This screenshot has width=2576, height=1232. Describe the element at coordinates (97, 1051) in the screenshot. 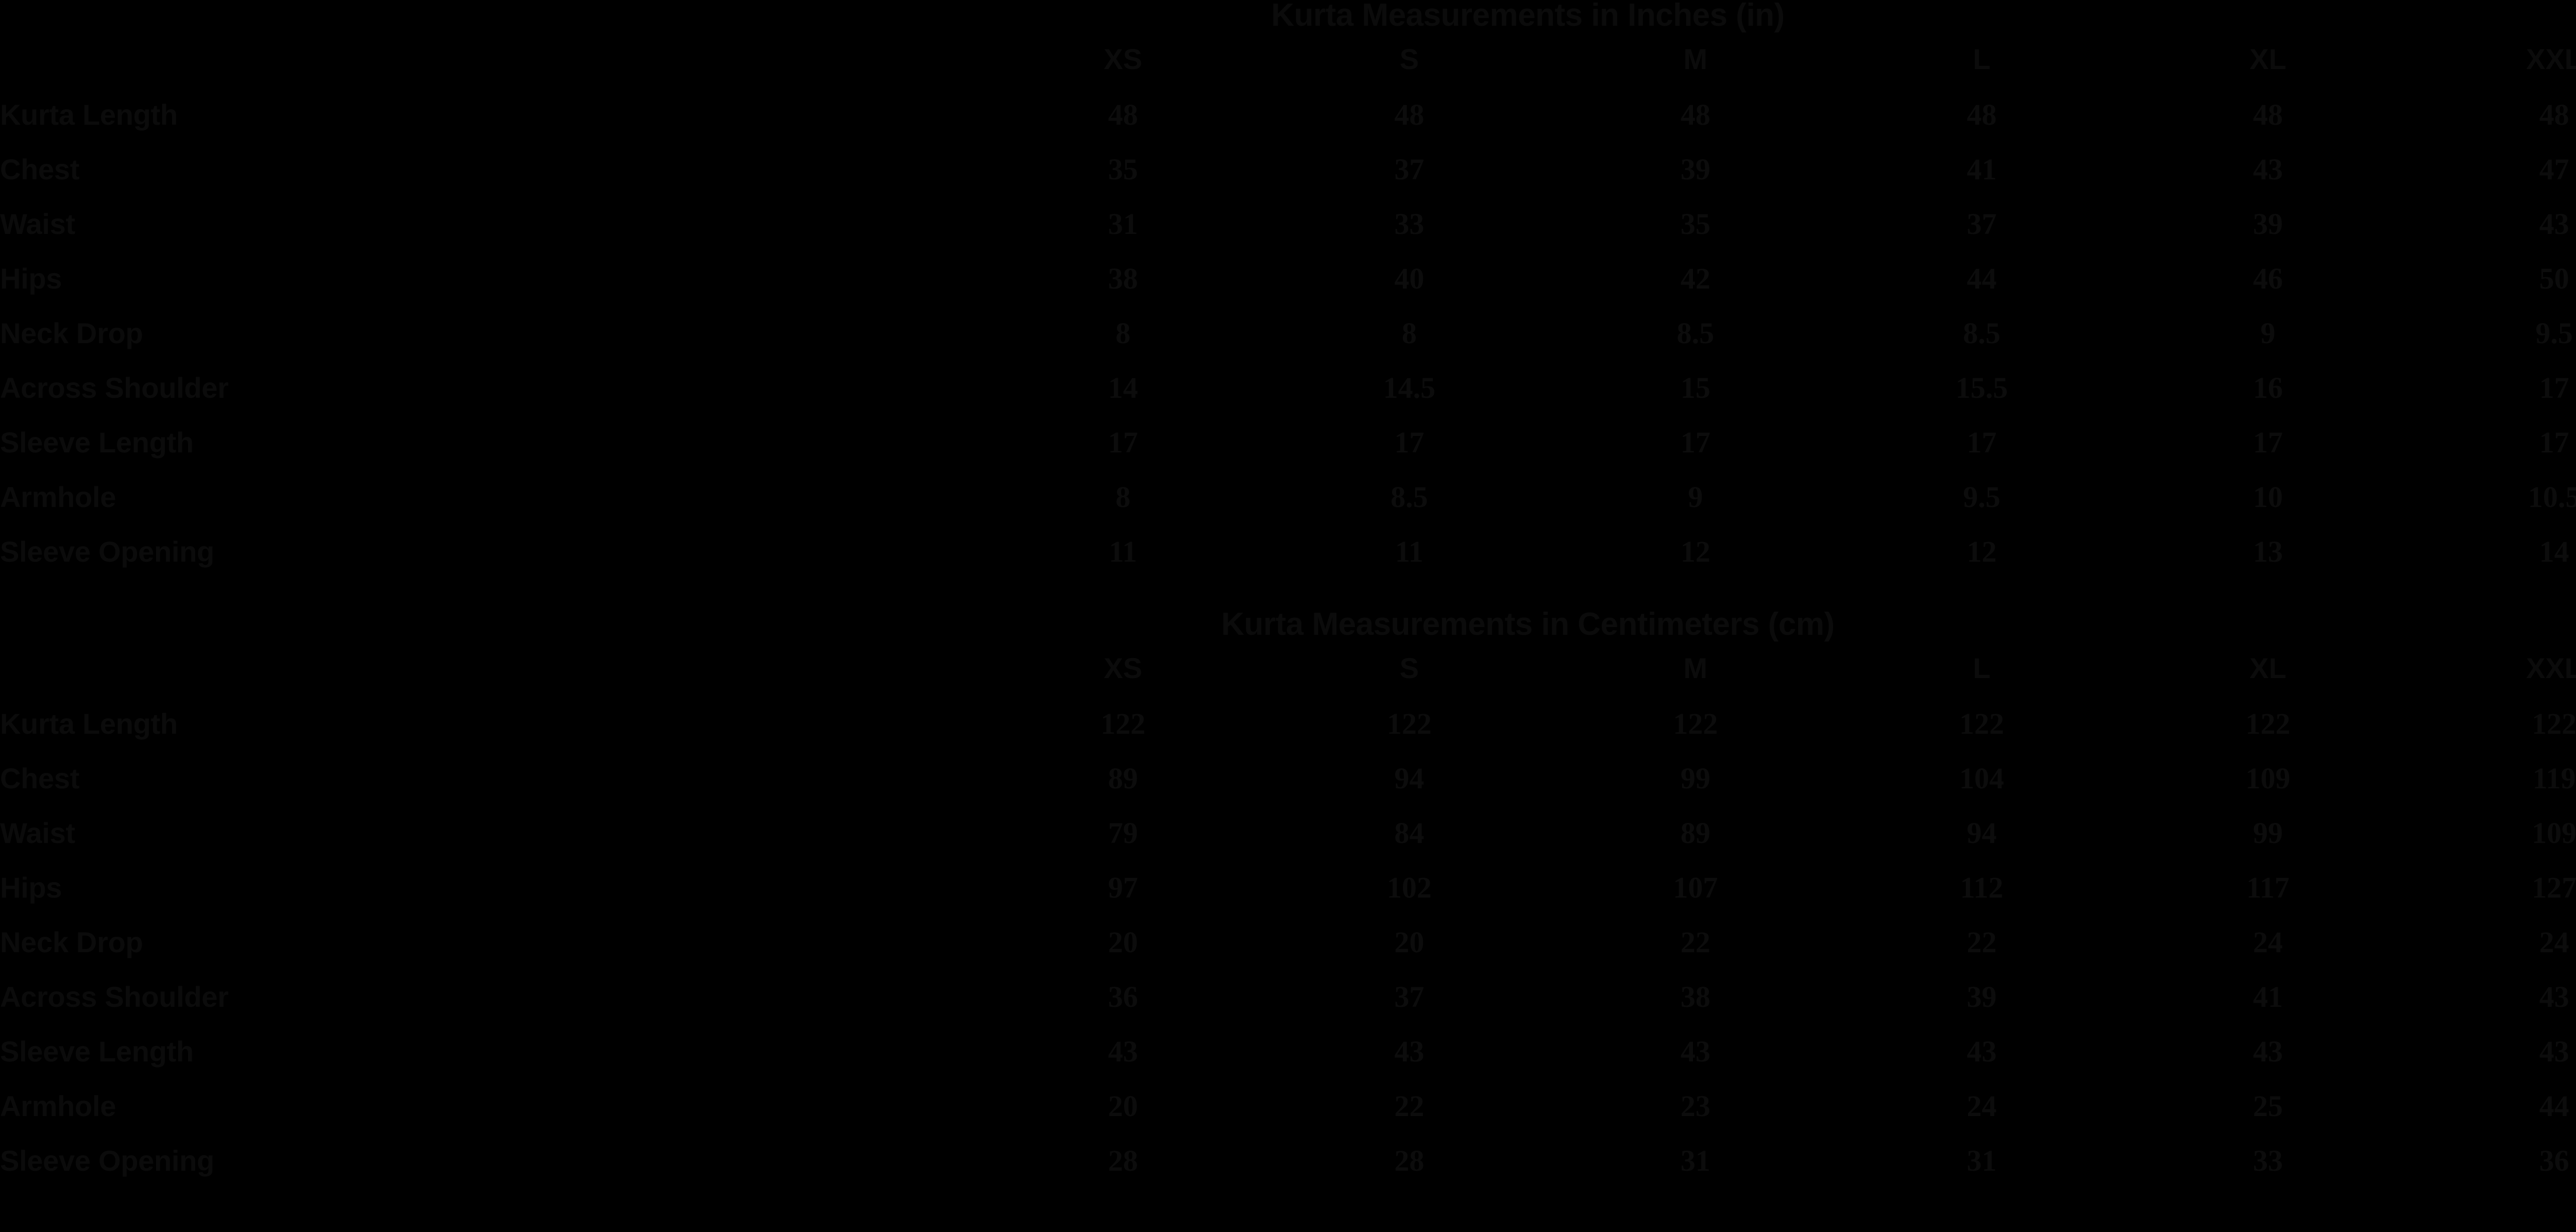

I see `row-label: Sleeve Length` at that location.